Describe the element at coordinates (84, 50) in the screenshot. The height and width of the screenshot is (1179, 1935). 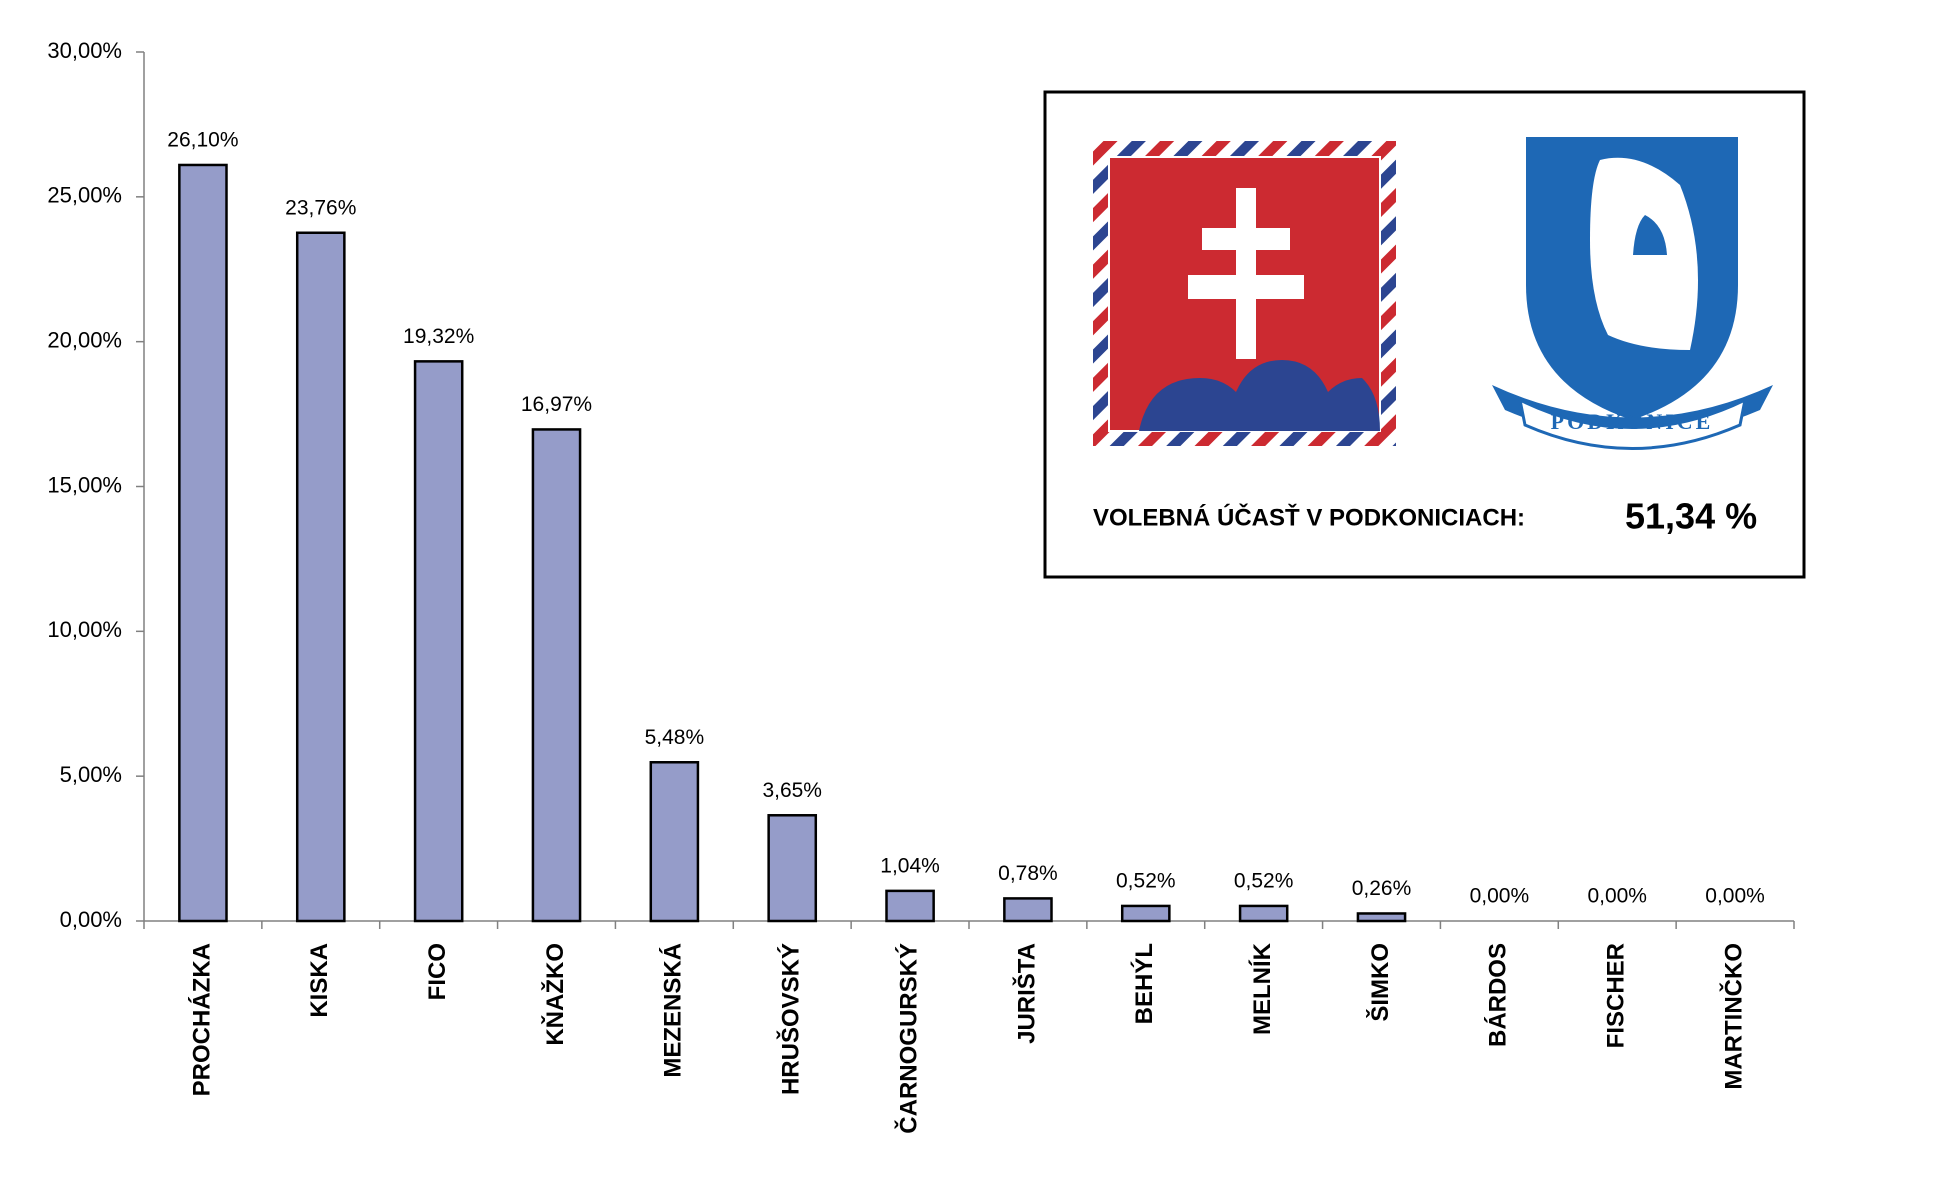
I see `y-tick-label: 30,00%` at that location.